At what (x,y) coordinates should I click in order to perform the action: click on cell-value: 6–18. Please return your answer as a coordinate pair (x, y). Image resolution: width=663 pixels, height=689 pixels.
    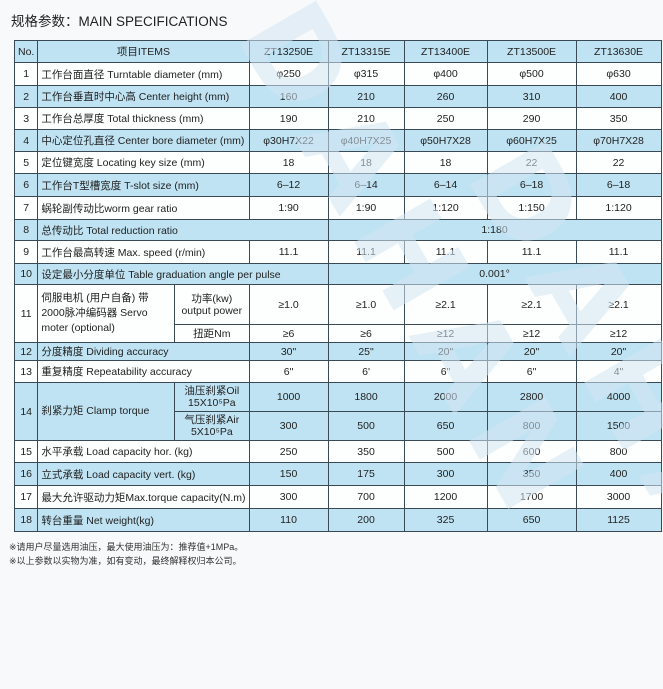
    Looking at the image, I should click on (531, 185).